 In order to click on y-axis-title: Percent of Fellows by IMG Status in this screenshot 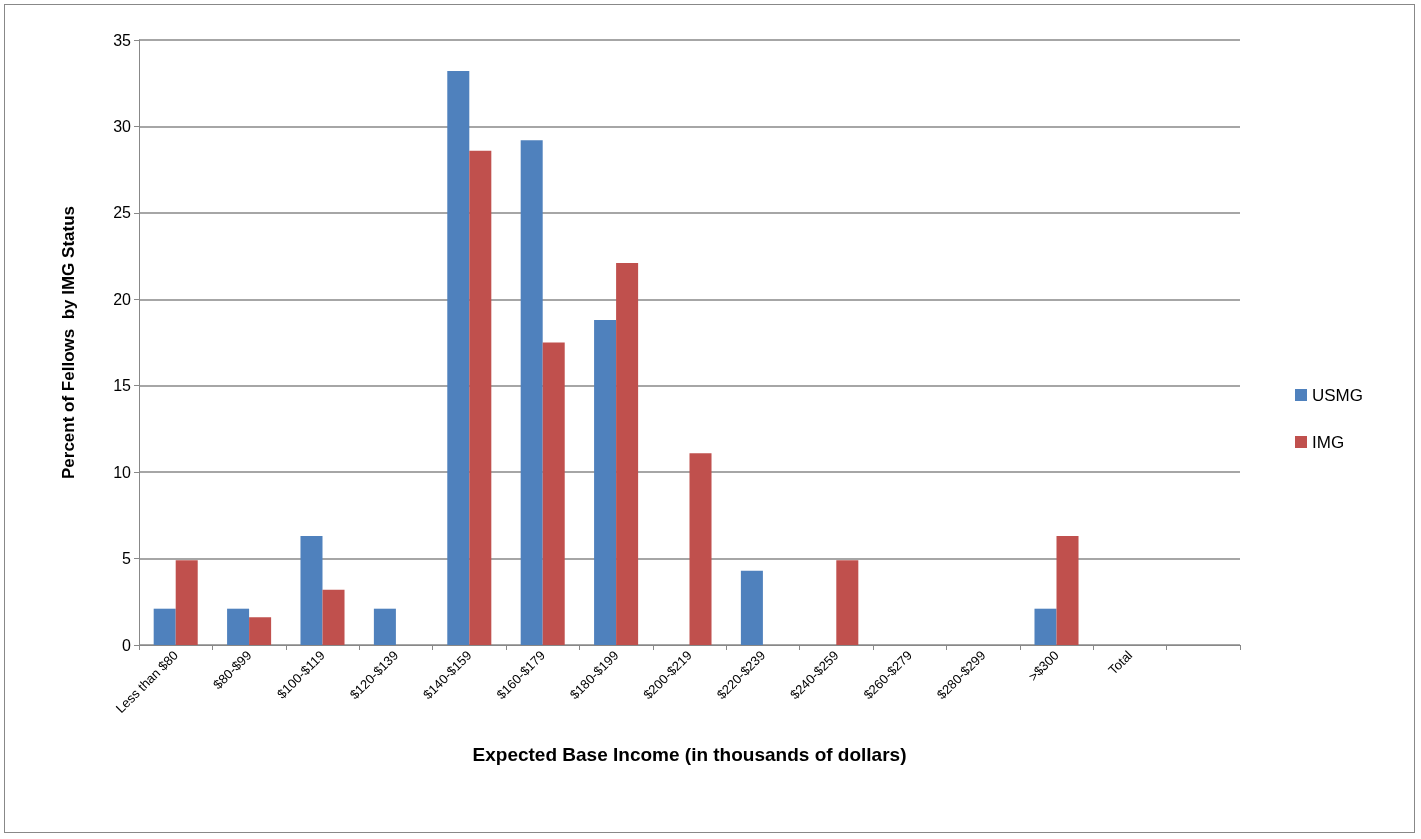, I will do `click(68, 342)`.